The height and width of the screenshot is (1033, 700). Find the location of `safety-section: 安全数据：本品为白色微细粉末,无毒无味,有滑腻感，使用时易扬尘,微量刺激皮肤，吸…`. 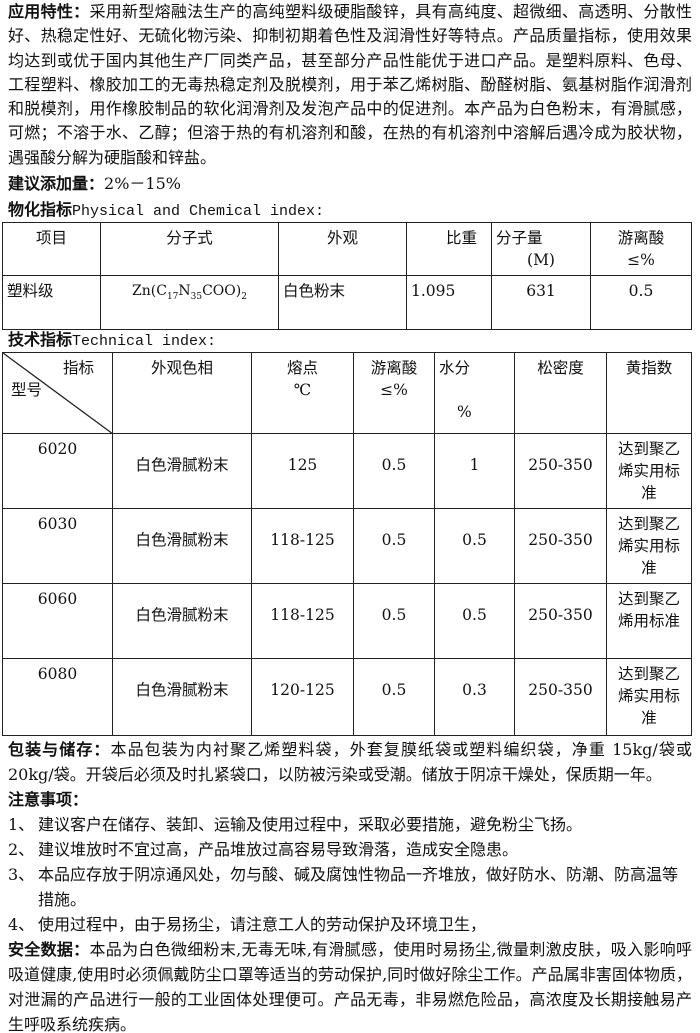

safety-section: 安全数据：本品为白色微细粉末,无毒无味,有滑腻感，使用时易扬尘,微量刺激皮肤，吸… is located at coordinates (350, 985).